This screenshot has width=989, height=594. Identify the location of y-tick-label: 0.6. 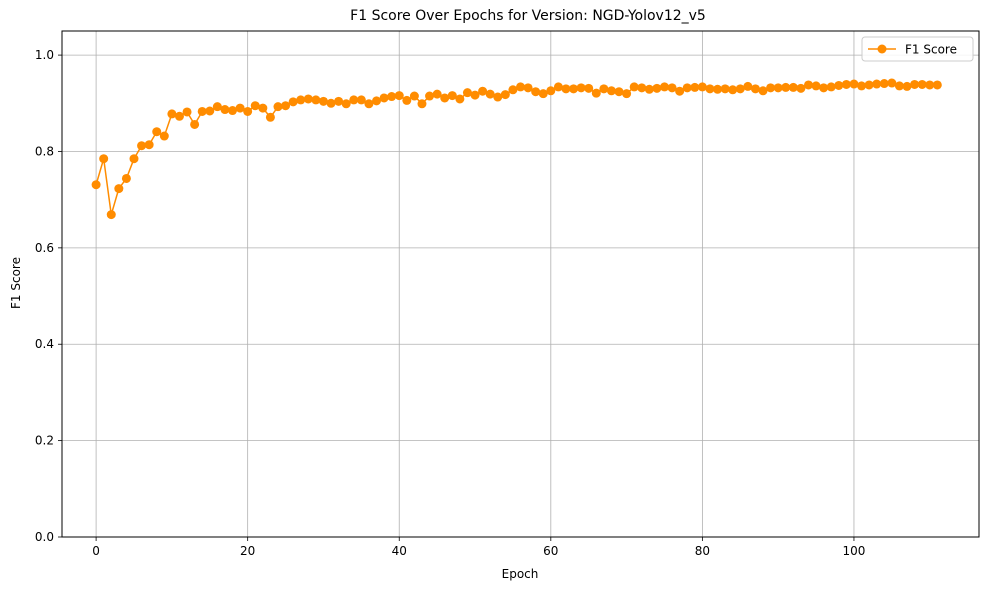
(44, 248).